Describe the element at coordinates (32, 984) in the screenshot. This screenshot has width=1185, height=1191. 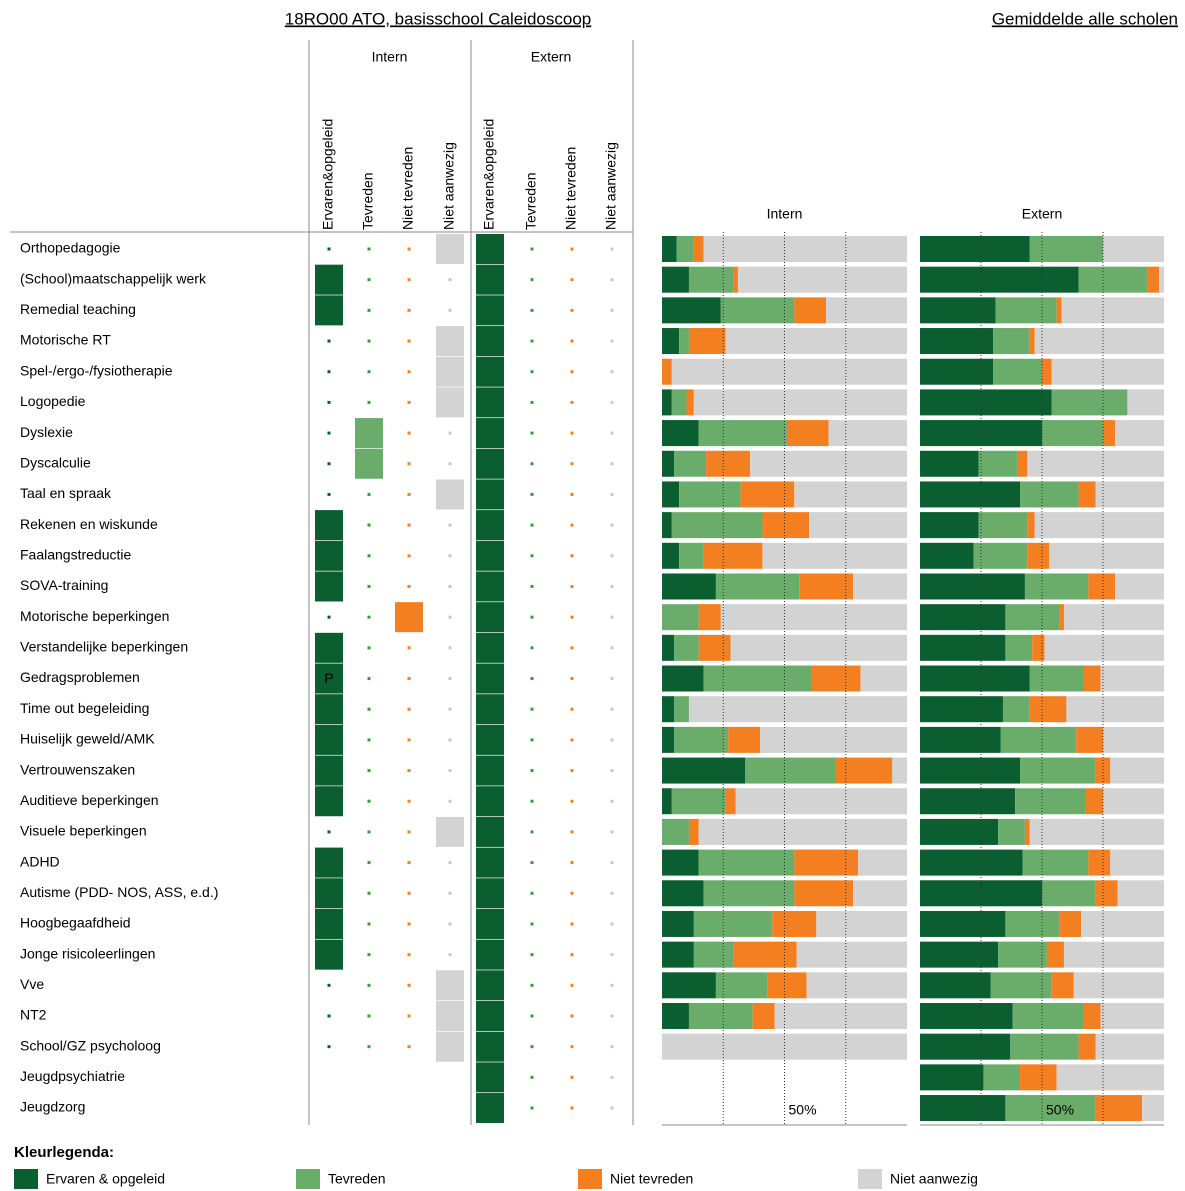
I see `row-label: Vve` at that location.